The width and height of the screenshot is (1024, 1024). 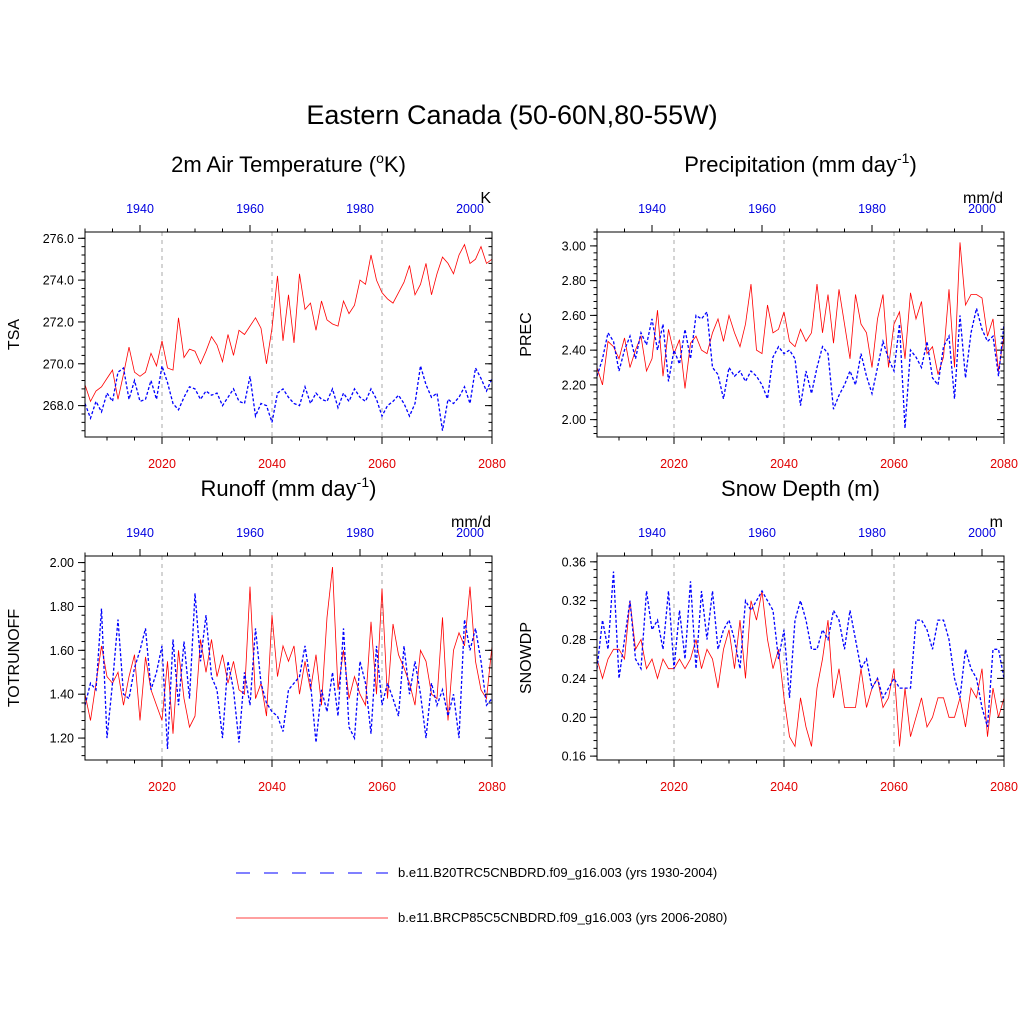 What do you see at coordinates (800, 368) in the screenshot?
I see `series-historical-line-precipitation` at bounding box center [800, 368].